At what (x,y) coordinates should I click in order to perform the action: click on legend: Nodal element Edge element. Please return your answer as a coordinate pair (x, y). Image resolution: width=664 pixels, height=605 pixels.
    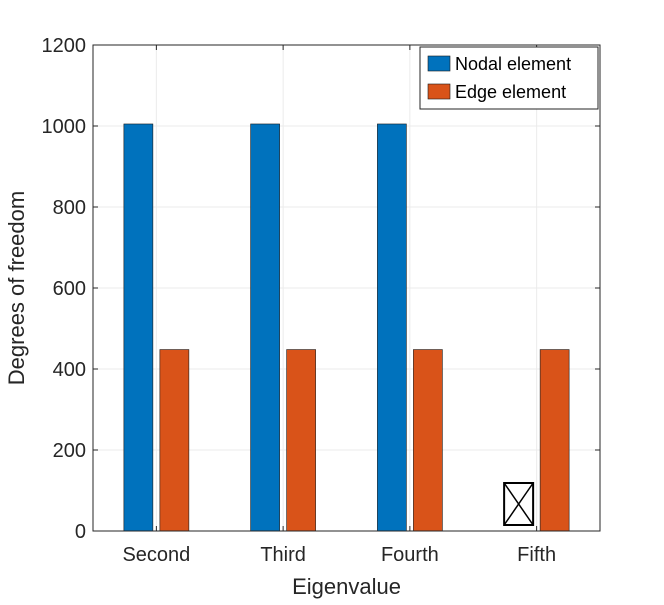
    Looking at the image, I should click on (509, 78).